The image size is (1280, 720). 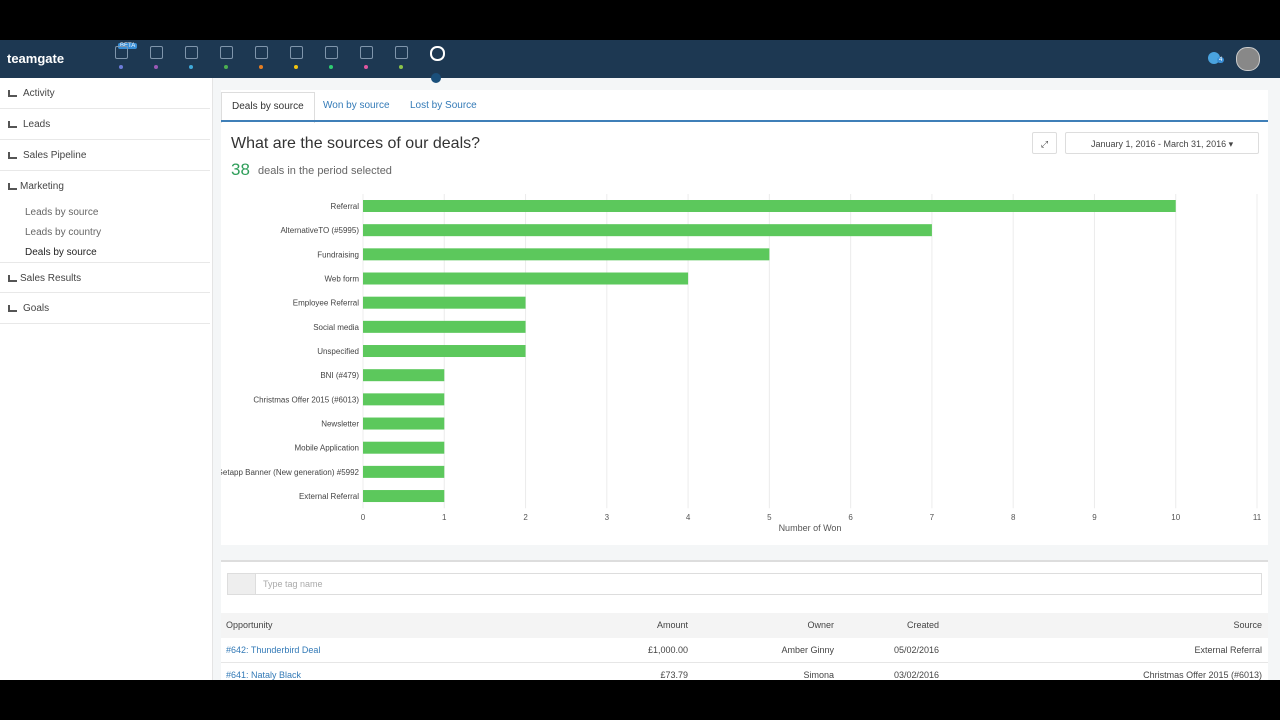 I want to click on x-tick-label: 9, so click(x=1094, y=517).